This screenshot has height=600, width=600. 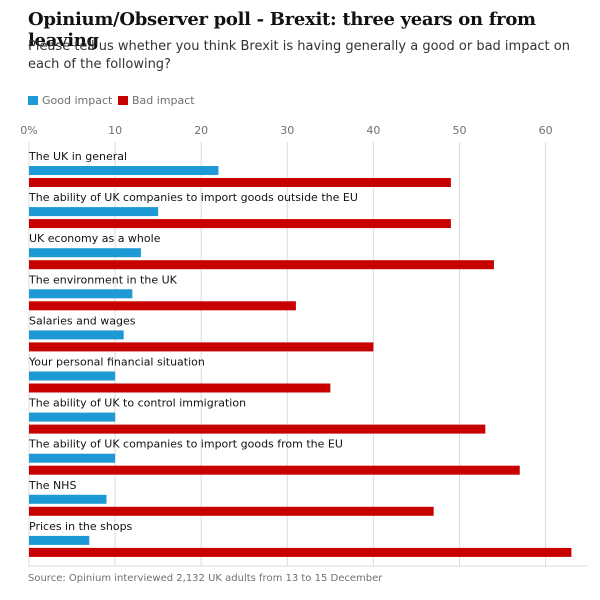 What do you see at coordinates (115, 130) in the screenshot?
I see `x-tick-label: 10` at bounding box center [115, 130].